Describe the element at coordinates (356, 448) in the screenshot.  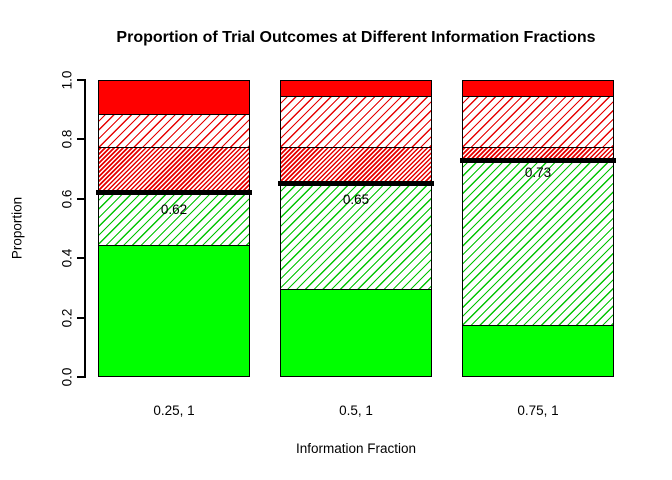
I see `x-axis-title: Information Fraction` at that location.